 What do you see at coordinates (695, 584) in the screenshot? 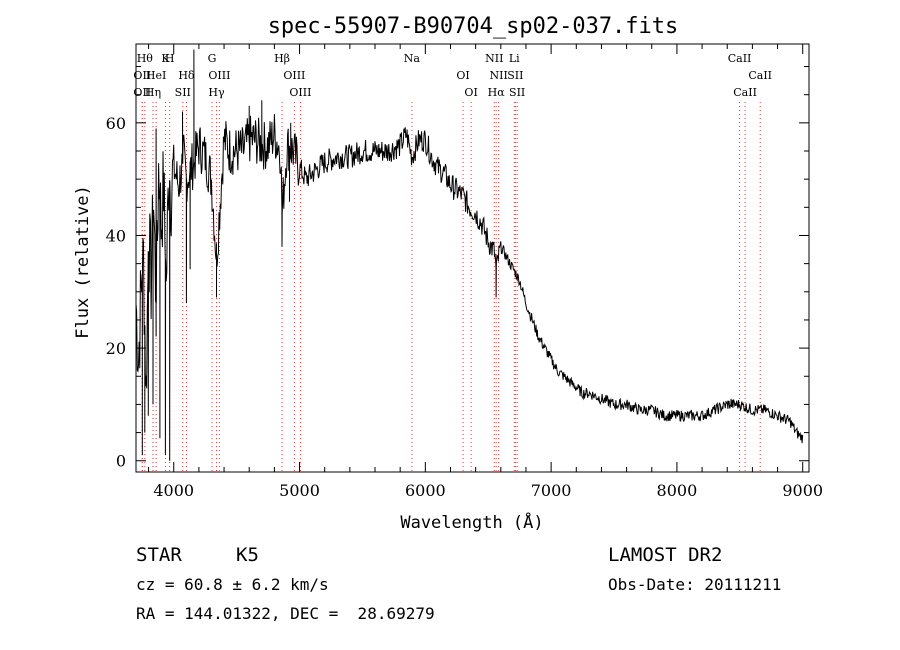
I see `observation-date: Obs-Date: 20111211` at bounding box center [695, 584].